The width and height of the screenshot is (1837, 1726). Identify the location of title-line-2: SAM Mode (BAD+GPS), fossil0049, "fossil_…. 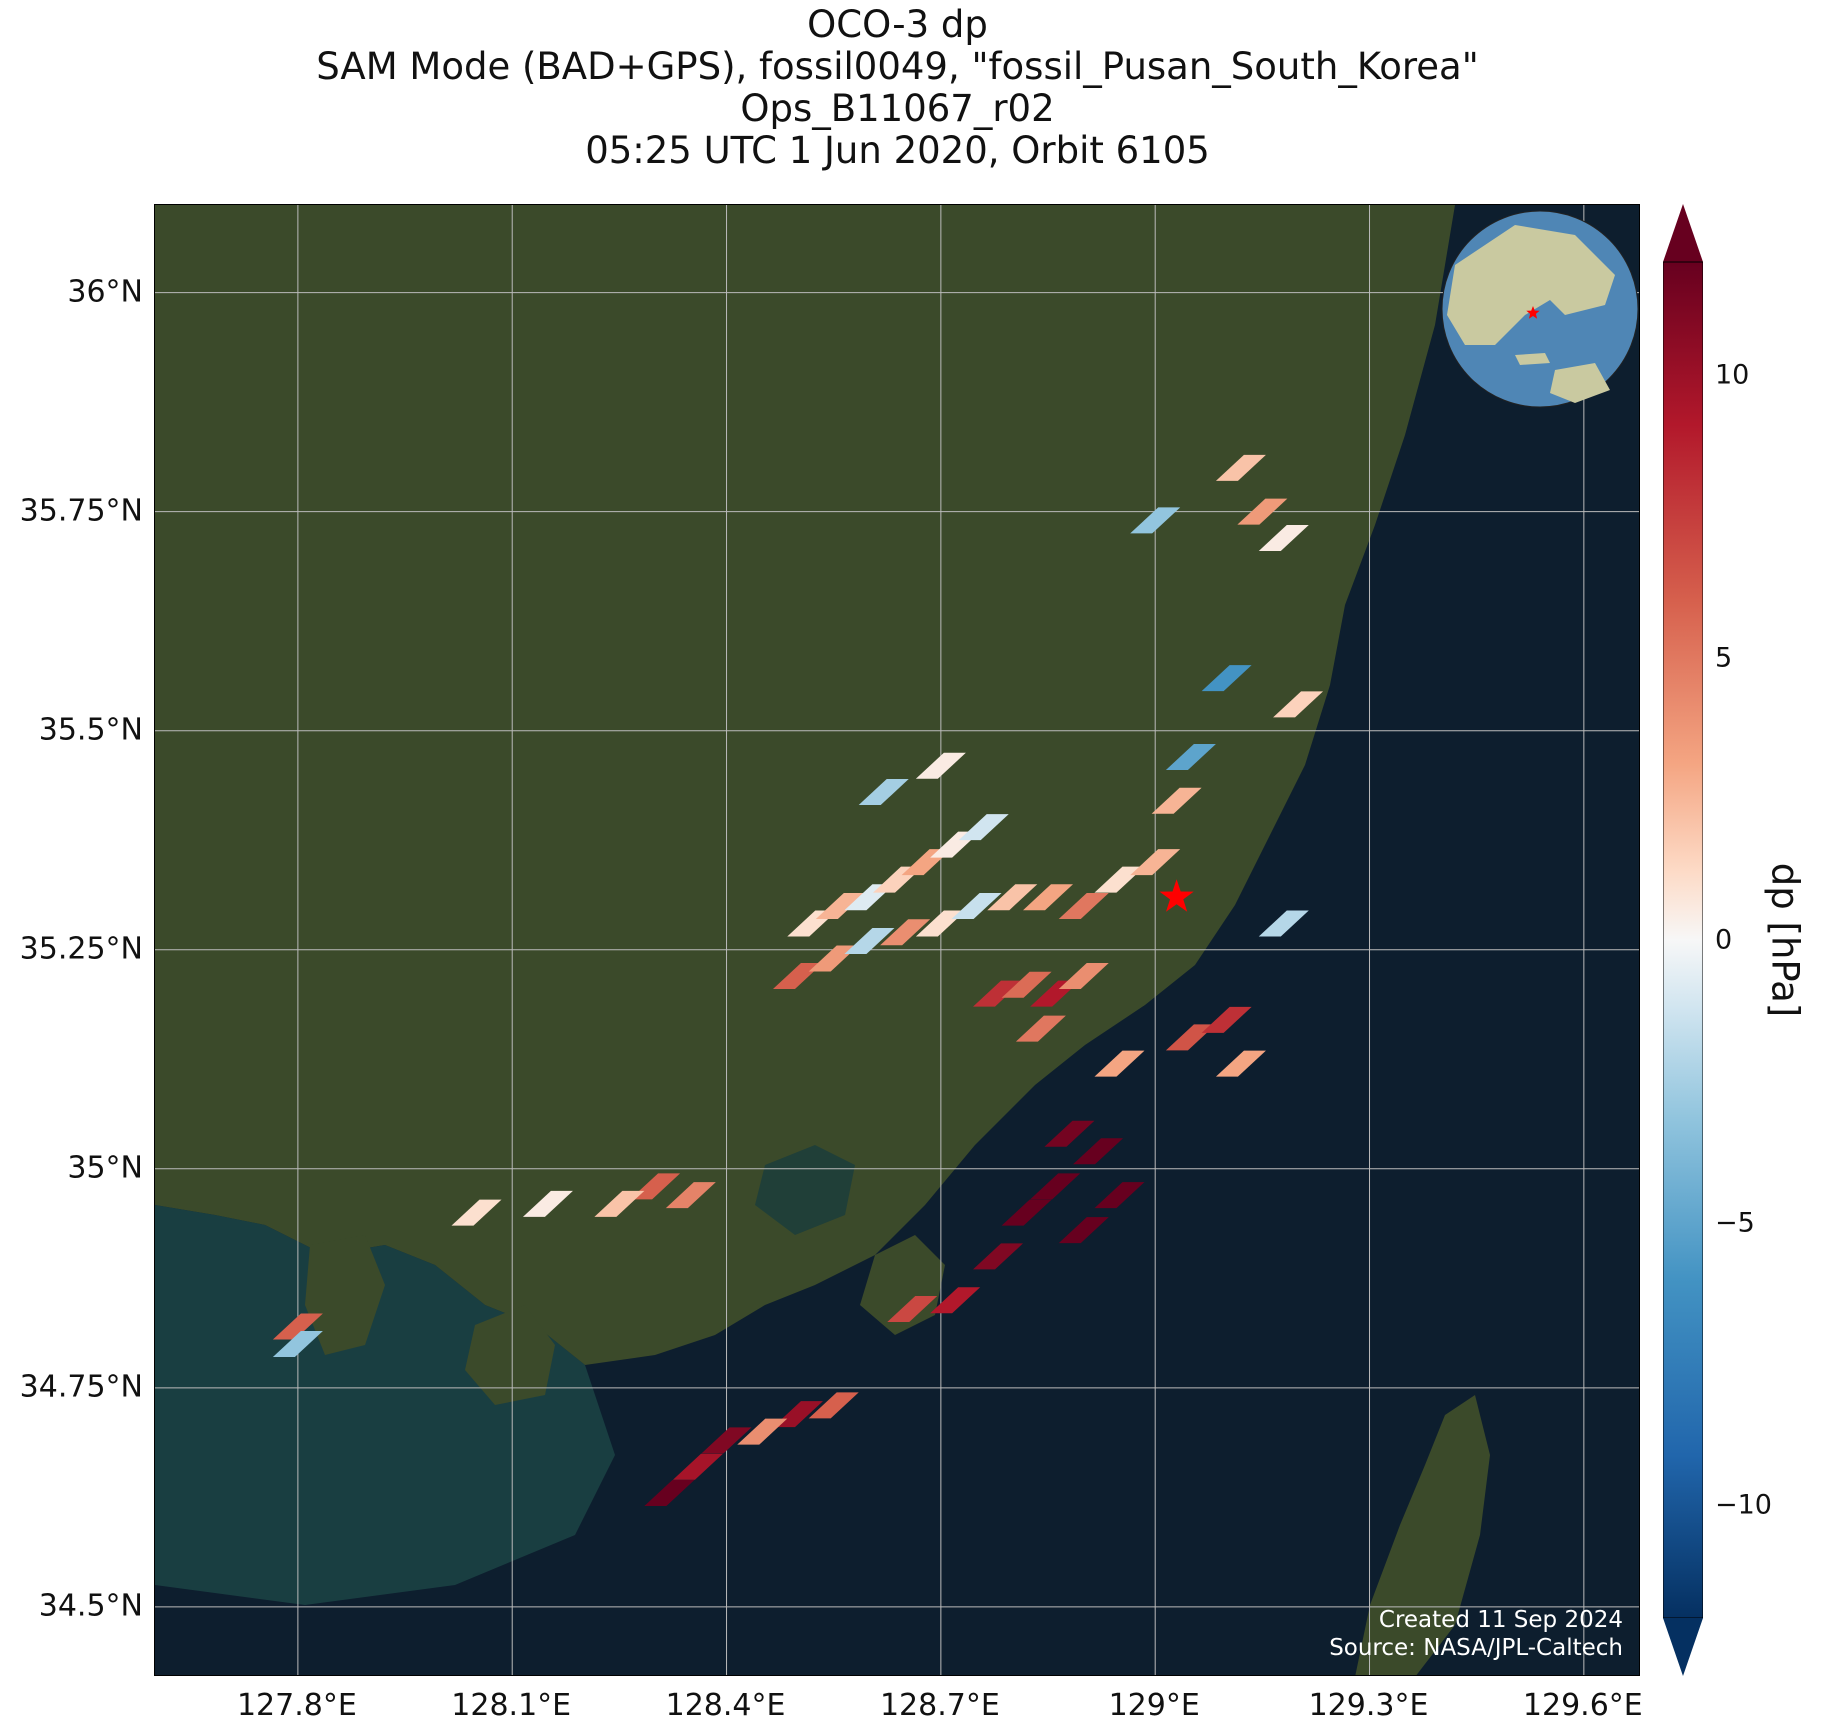
(897, 66).